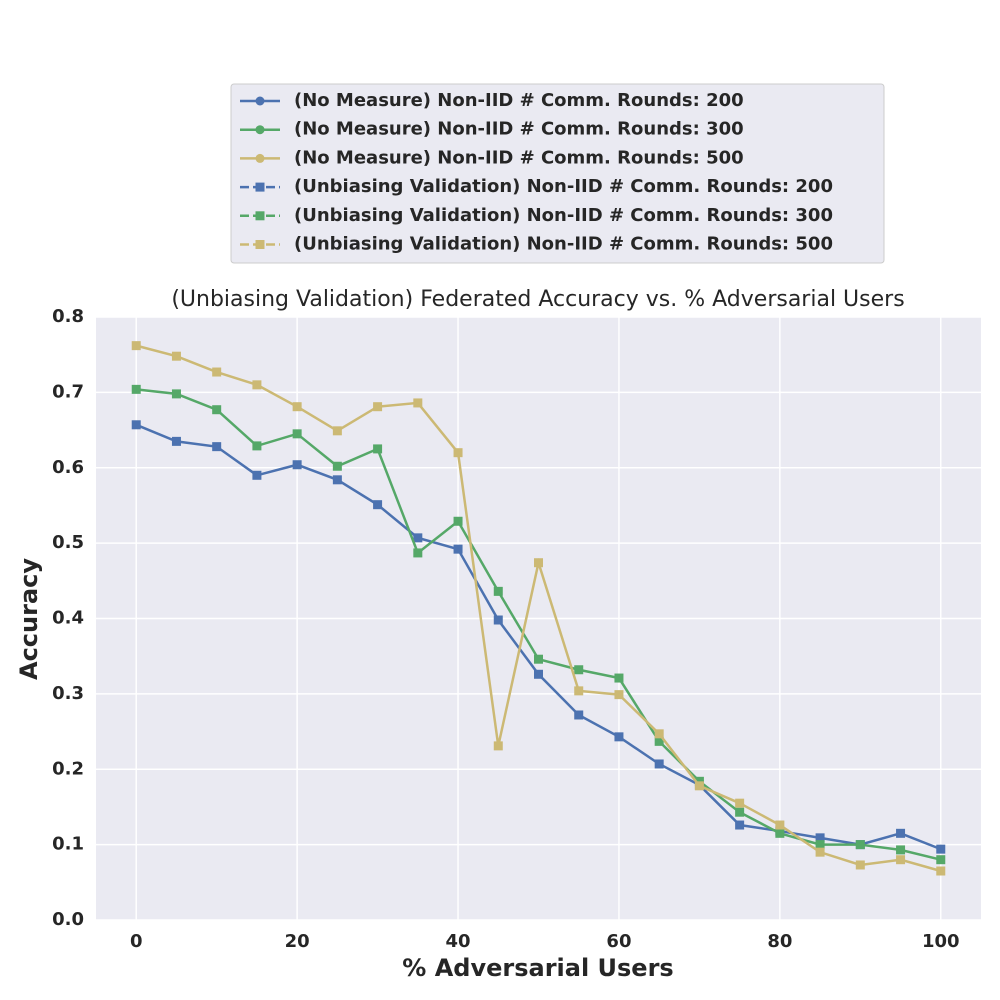 This screenshot has height=1000, width=1000. Describe the element at coordinates (618, 941) in the screenshot. I see `x-tick-label: 60` at that location.